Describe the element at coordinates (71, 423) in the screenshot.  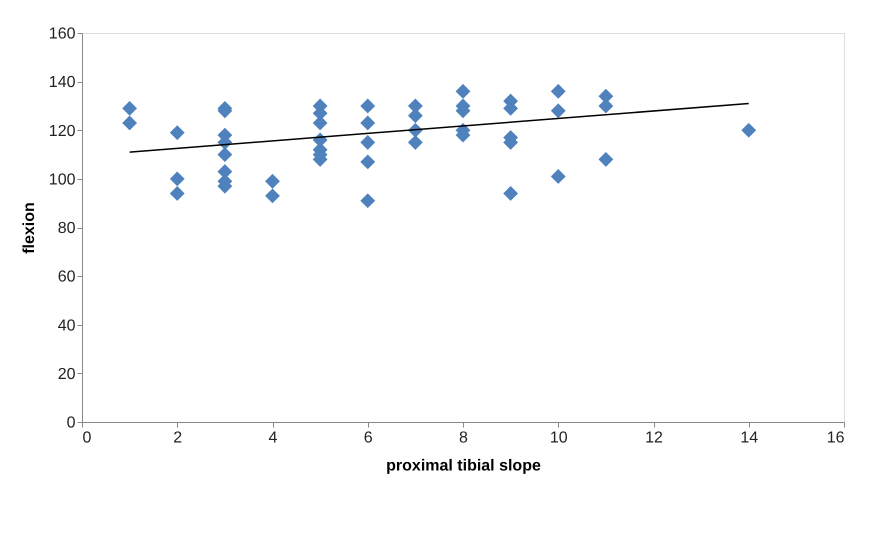
I see `y-tick-label: 0` at that location.